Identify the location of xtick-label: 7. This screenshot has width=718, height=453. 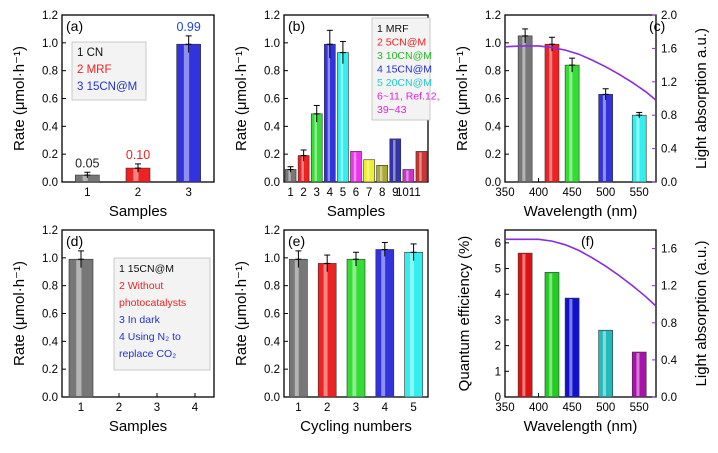
(369, 193).